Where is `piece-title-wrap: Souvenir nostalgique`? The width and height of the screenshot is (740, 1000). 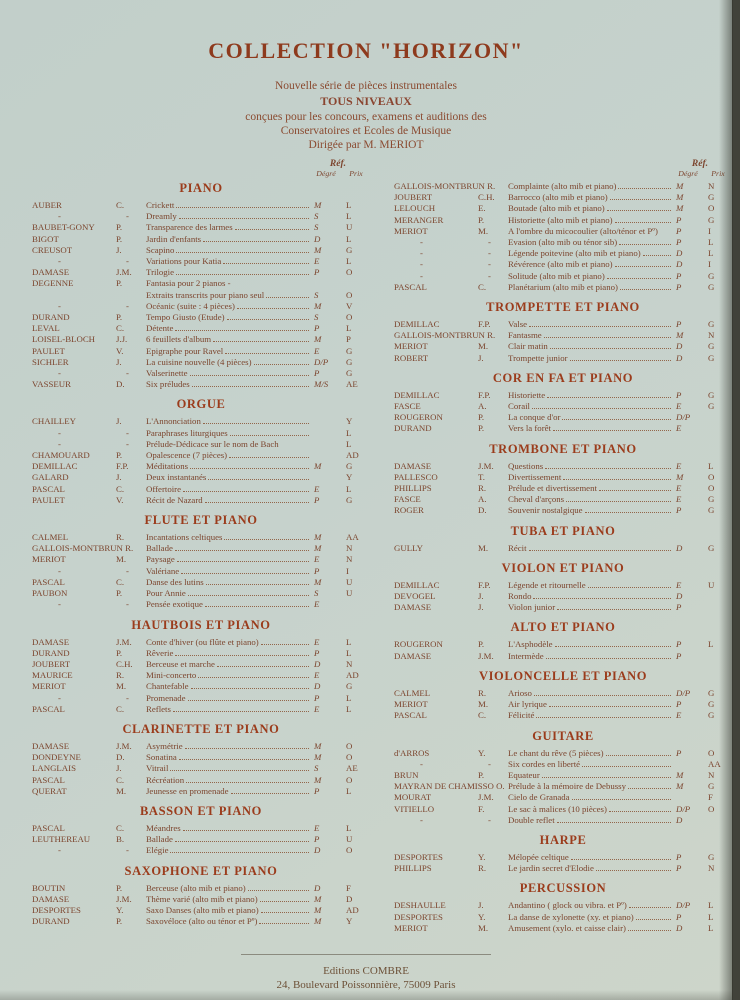 piece-title-wrap: Souvenir nostalgique is located at coordinates (591, 510).